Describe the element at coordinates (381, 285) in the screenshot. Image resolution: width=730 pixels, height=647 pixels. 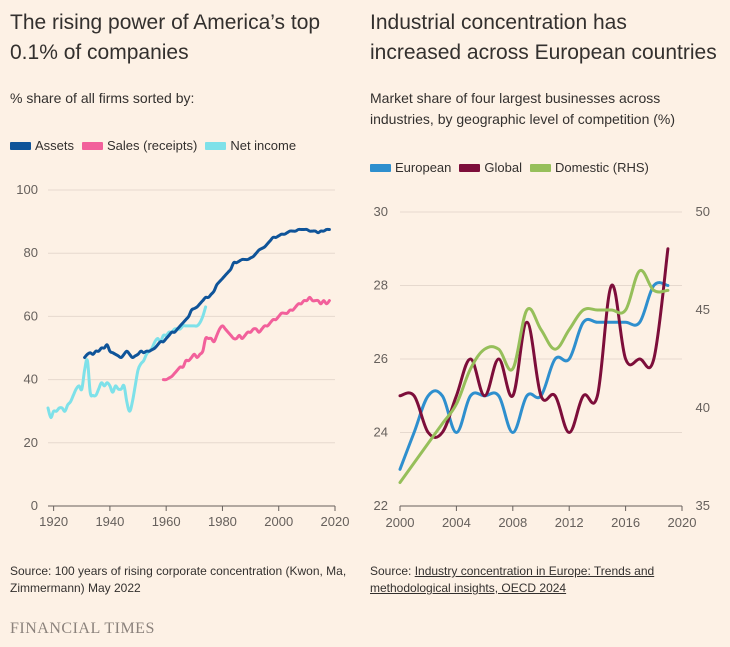
I see `right-y-tick-label: 28` at that location.